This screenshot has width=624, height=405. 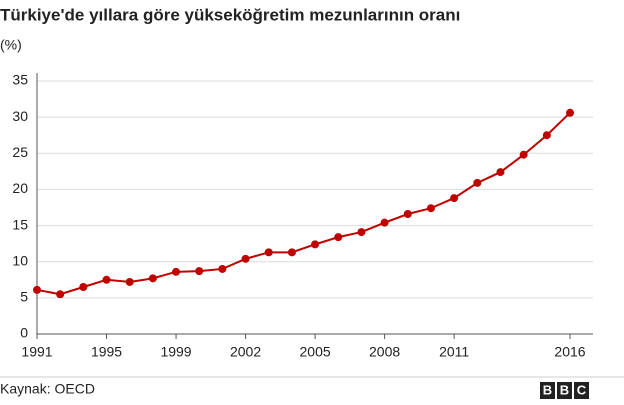 I want to click on y-tick-label: 30, so click(x=20, y=116).